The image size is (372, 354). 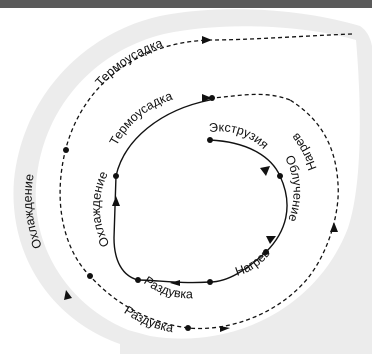 I want to click on top-bar, so click(x=186, y=4).